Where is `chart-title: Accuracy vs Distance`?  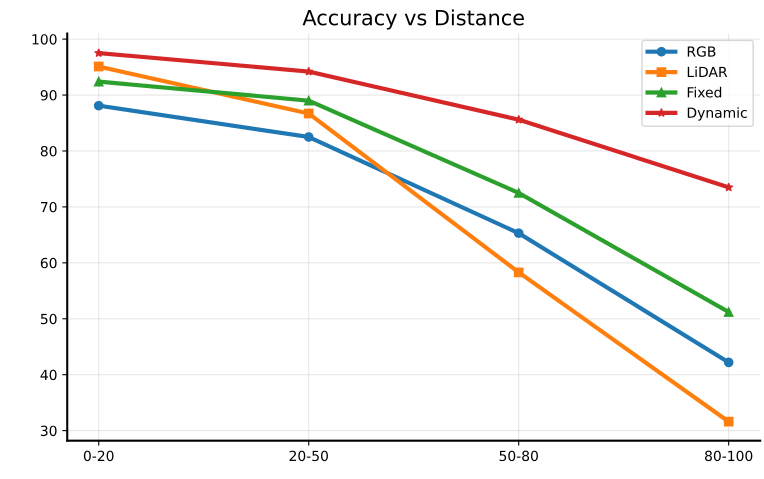
chart-title: Accuracy vs Distance is located at coordinates (413, 19).